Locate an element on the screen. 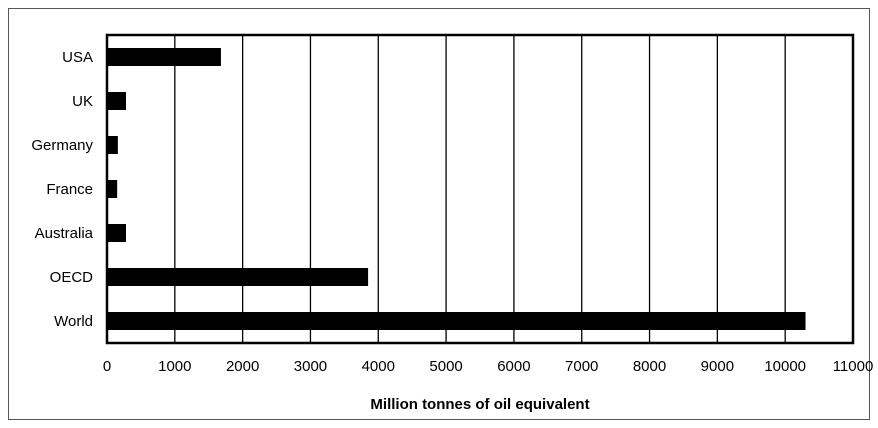 This screenshot has height=428, width=878. category-label-france: France is located at coordinates (69, 189).